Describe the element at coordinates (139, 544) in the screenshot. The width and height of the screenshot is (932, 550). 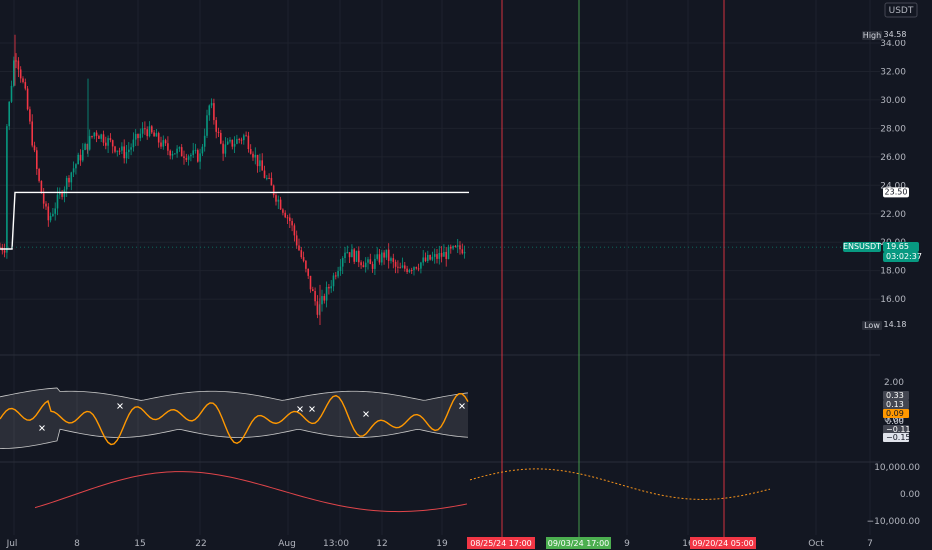
I see `time-tick-label: 15` at that location.